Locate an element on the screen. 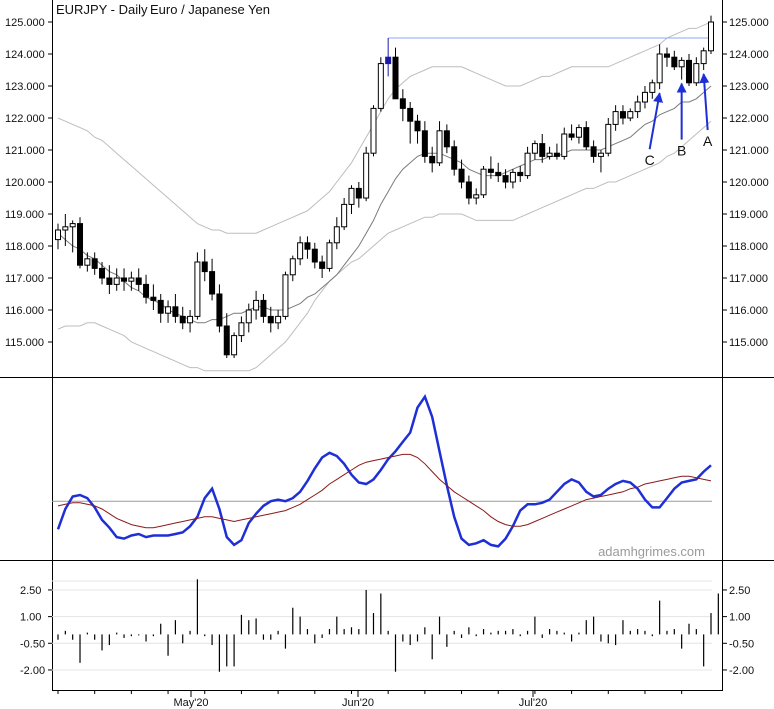 Image resolution: width=774 pixels, height=709 pixels. price-tick-label-left: 122.000 is located at coordinates (25, 119).